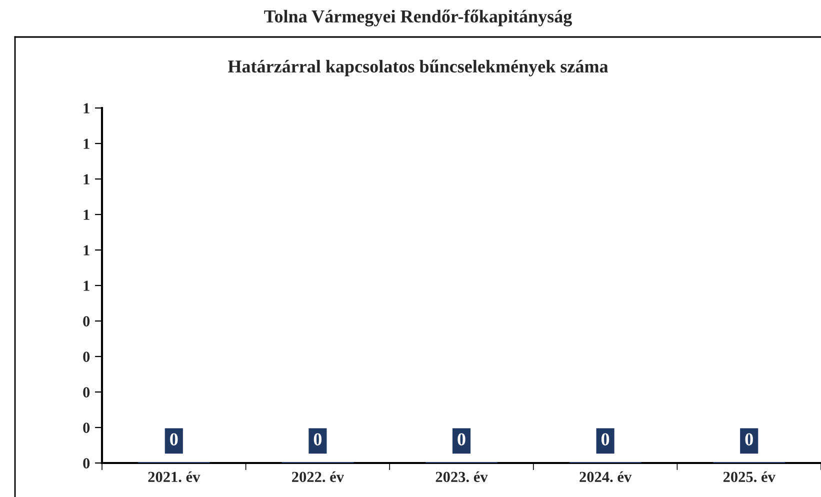  Describe the element at coordinates (462, 476) in the screenshot. I see `x-tick-label: 2023. év` at that location.